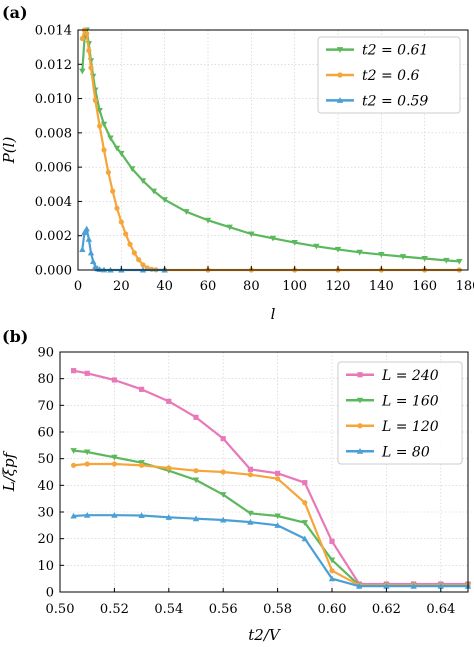 The width and height of the screenshot is (474, 647). I want to click on panel-a-y-axis-label: P(l), so click(9, 151).